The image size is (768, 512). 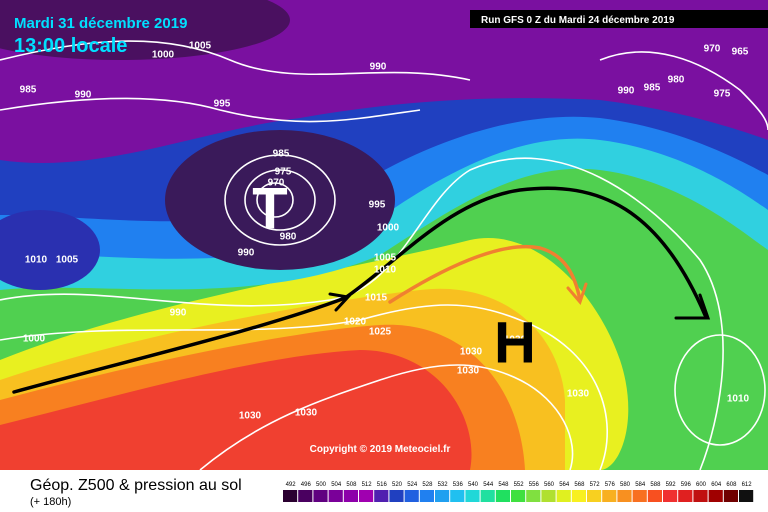 I want to click on warm-arrow, so click(x=485, y=274).